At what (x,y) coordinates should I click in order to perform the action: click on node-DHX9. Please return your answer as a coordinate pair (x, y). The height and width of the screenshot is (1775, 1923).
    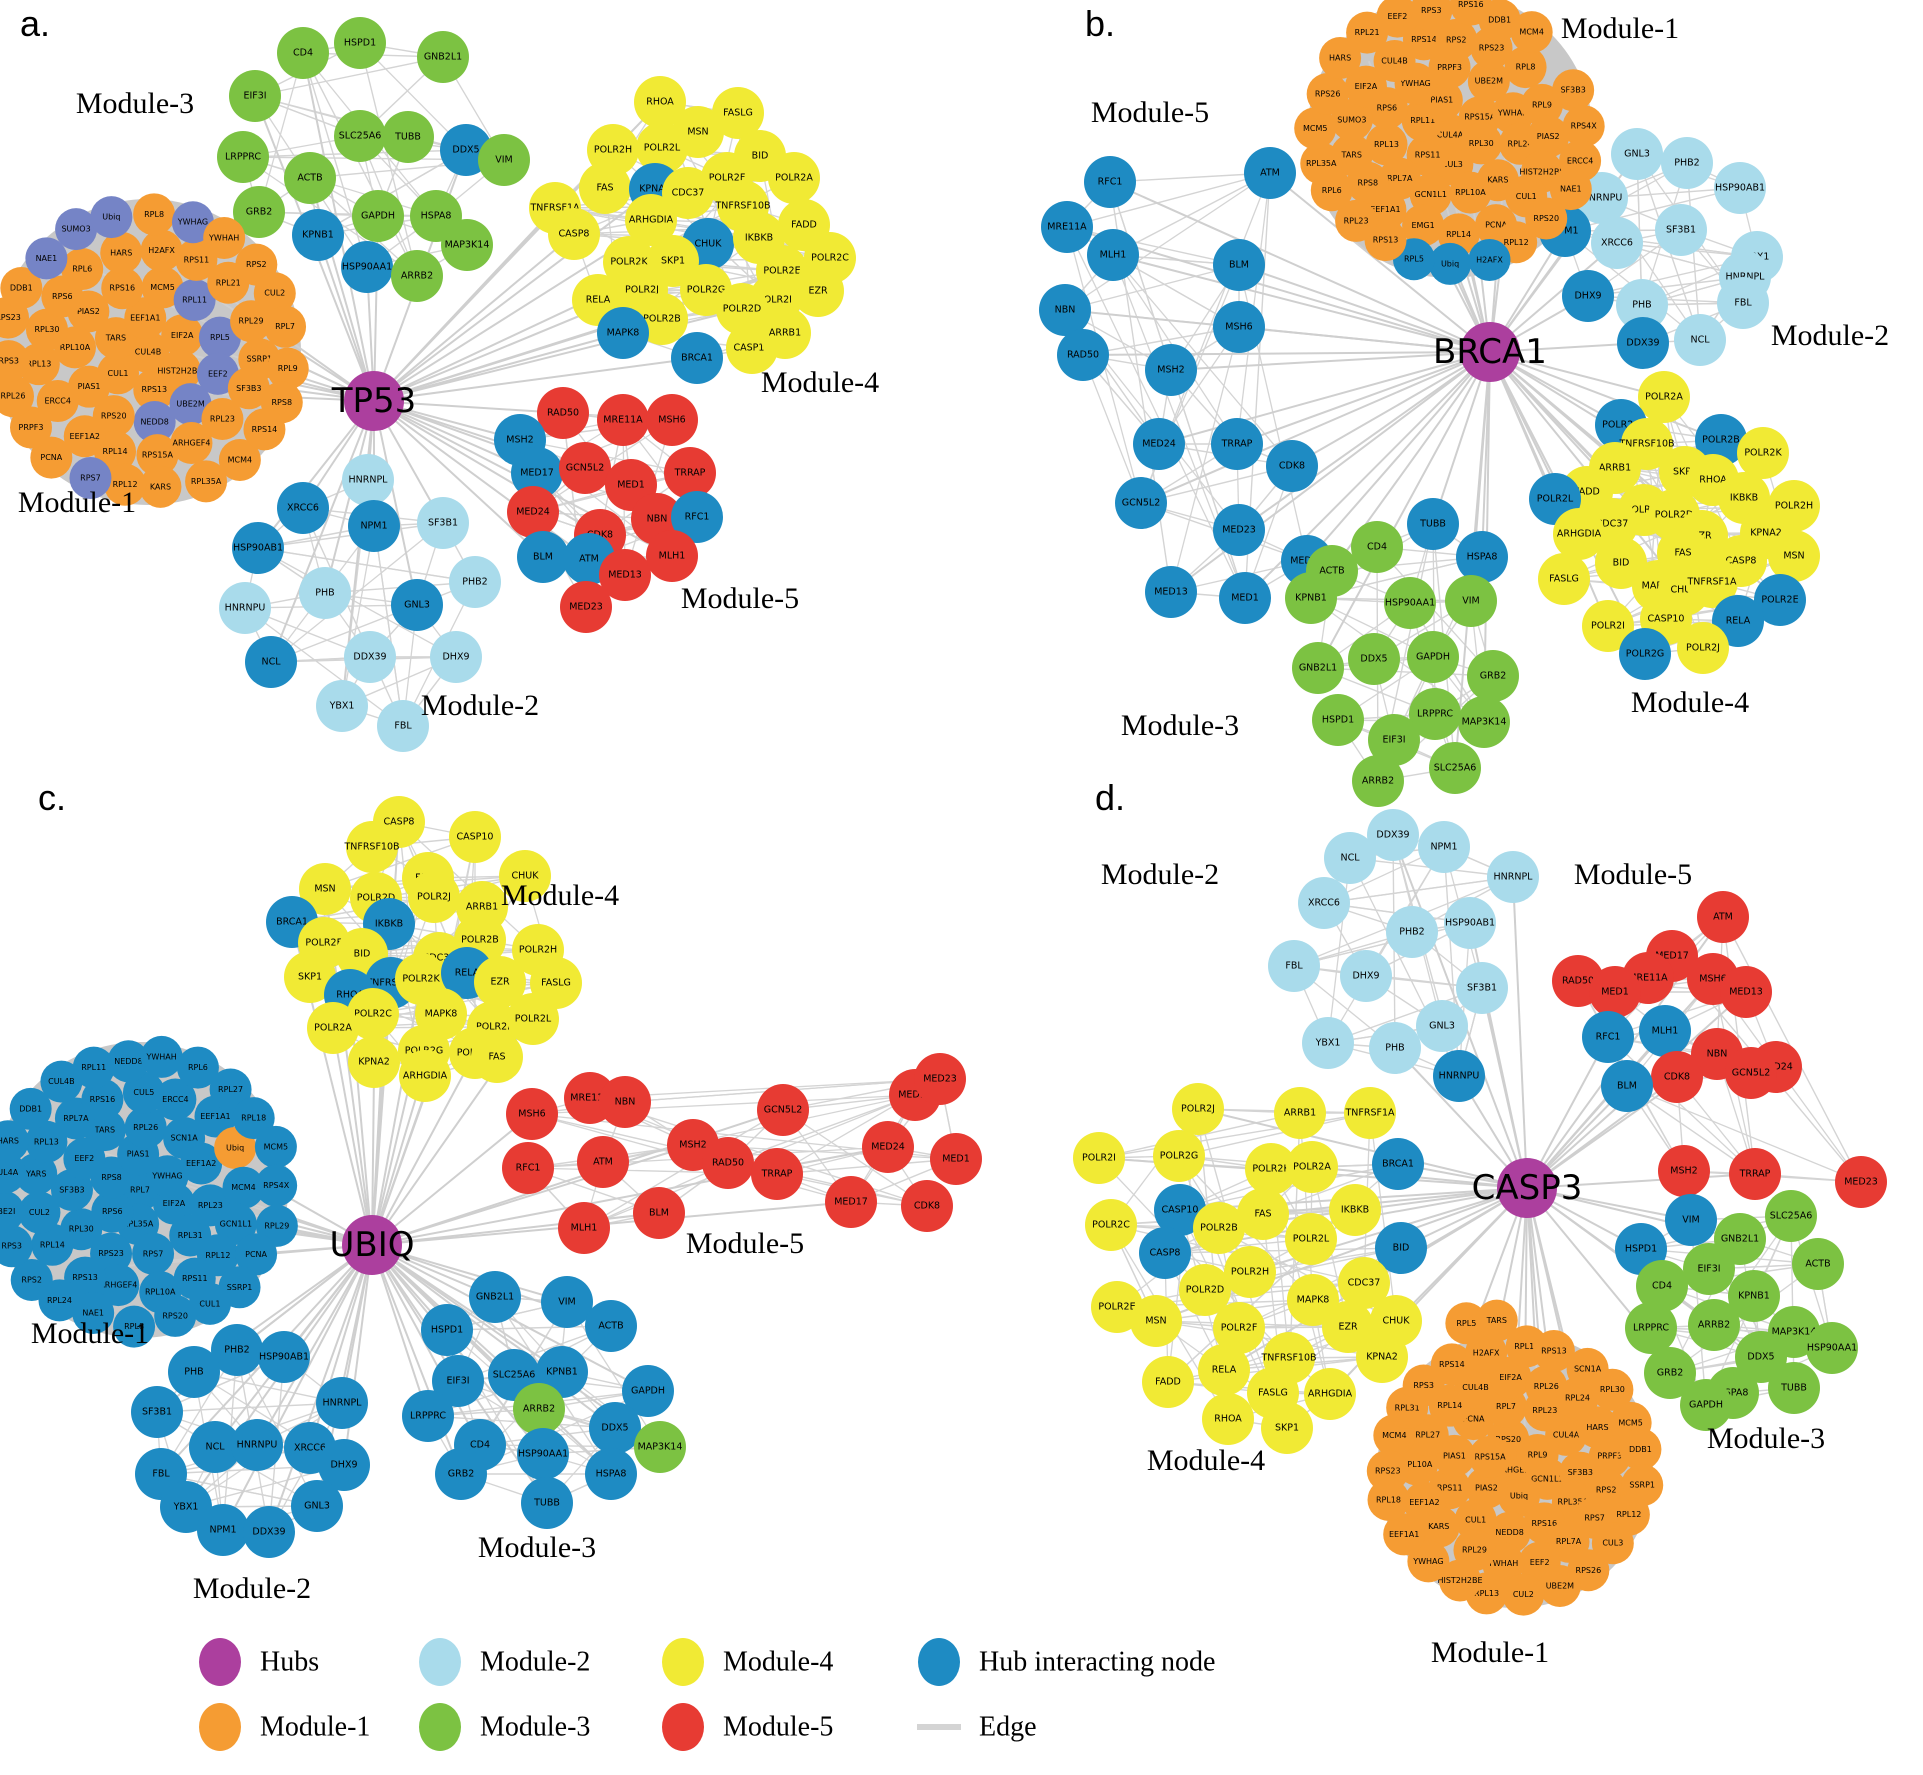
    Looking at the image, I should click on (1366, 976).